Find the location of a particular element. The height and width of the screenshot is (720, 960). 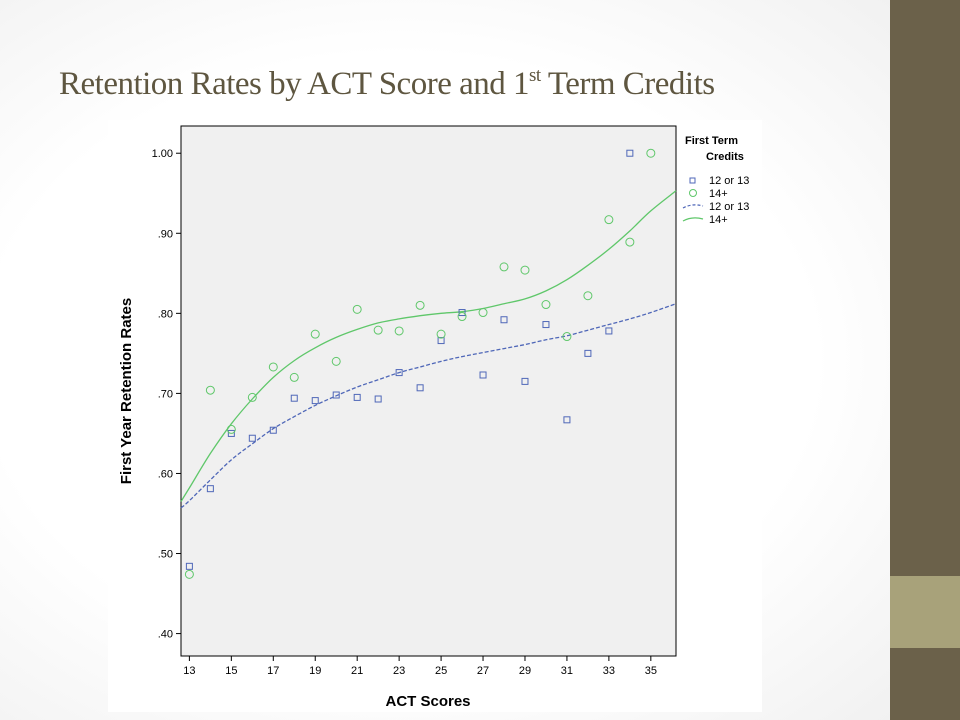

x-tick-label: 27 is located at coordinates (483, 671).